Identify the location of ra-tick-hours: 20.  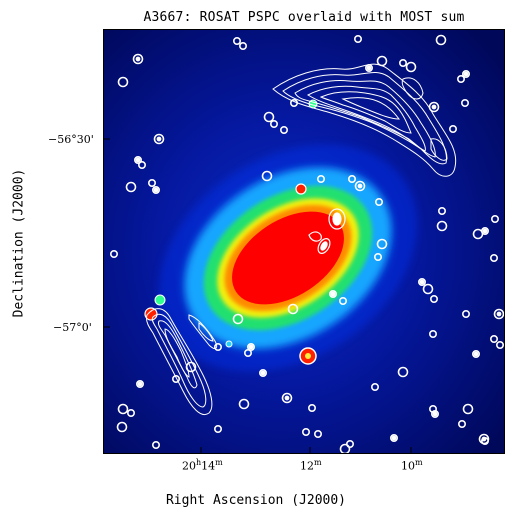
(189, 466).